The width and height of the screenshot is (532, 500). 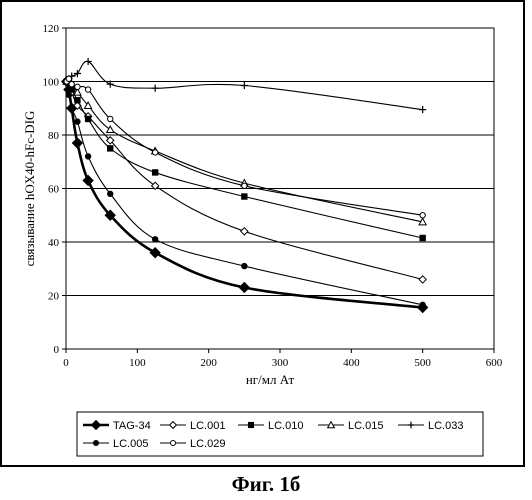 I want to click on y-axis-title: связывание hOX40-hFc-DIG, so click(x=29, y=189).